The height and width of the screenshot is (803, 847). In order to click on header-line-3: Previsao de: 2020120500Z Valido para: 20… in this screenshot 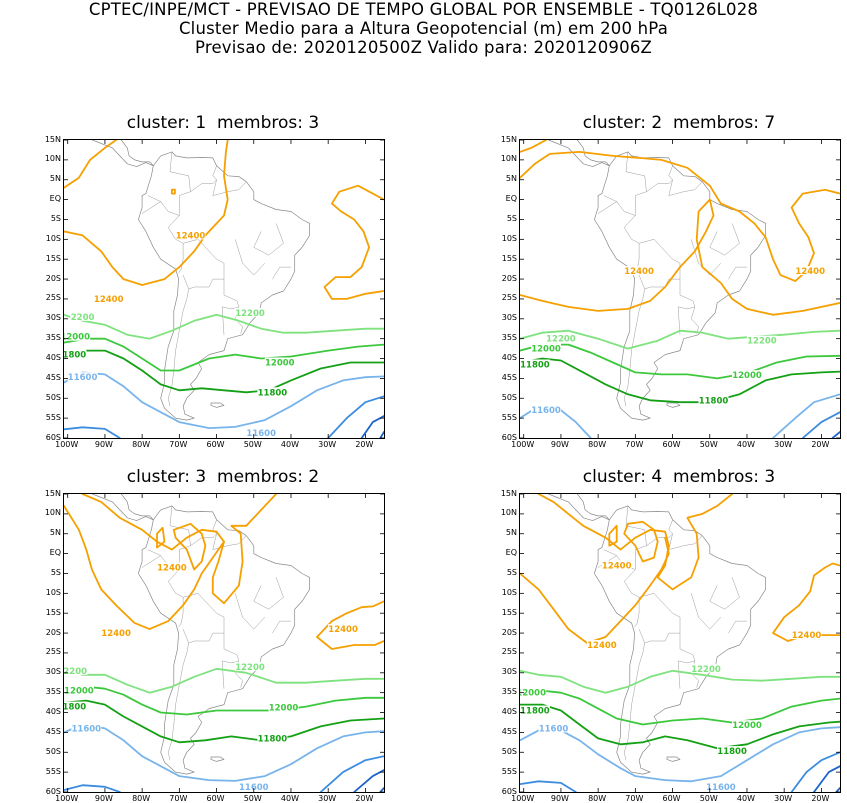, I will do `click(423, 47)`.